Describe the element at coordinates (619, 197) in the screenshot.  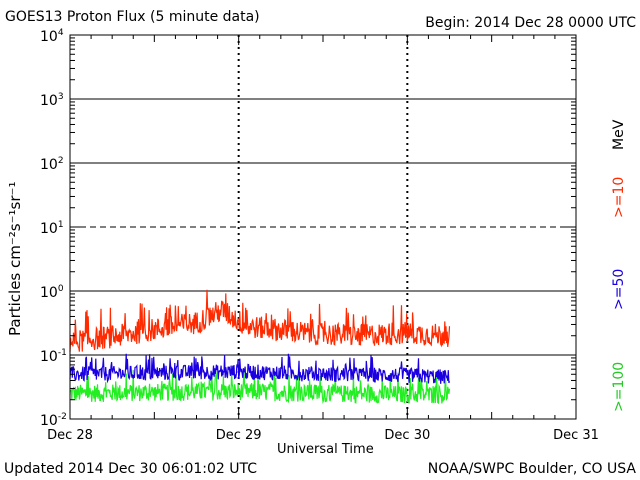
I see `legend-ge10: >=10` at that location.